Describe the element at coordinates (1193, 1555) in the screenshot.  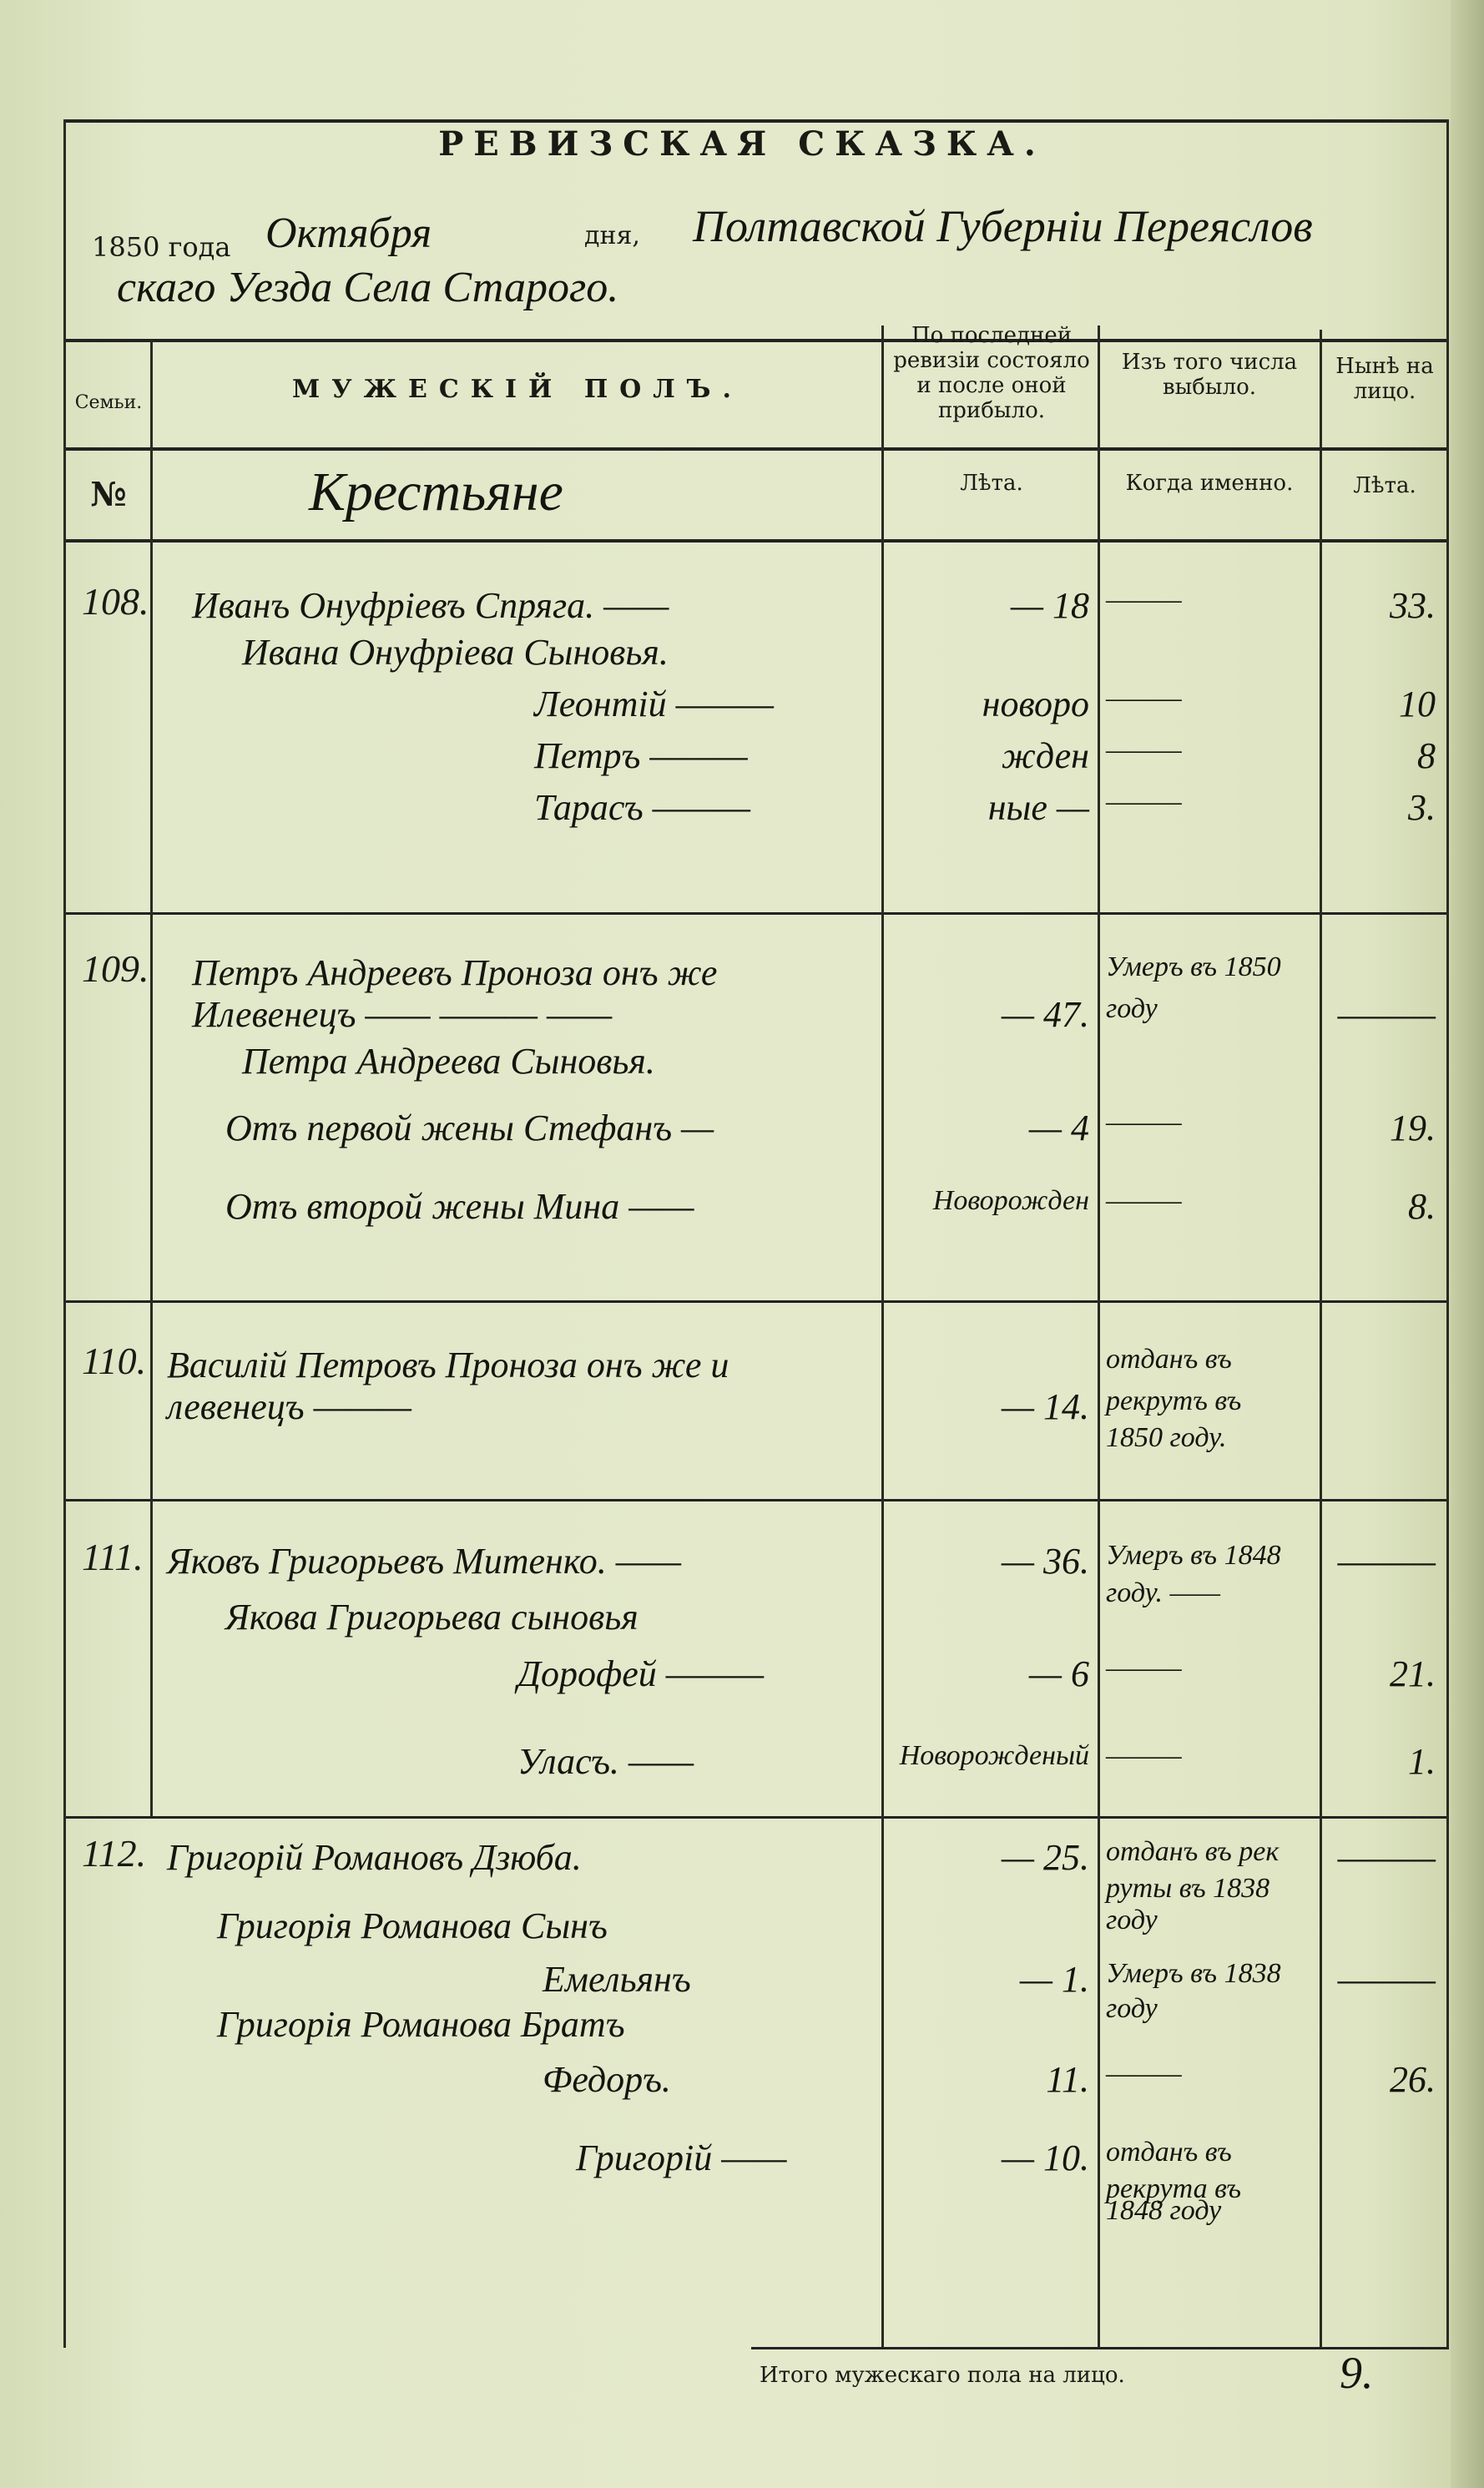
I see `entry-when: Умеръ въ 1848` at that location.